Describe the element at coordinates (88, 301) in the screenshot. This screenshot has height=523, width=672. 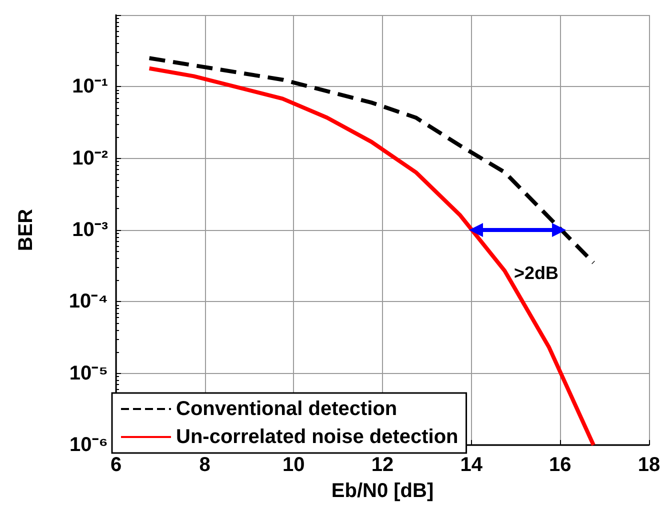
I see `y-tick-label: 10⁻⁴` at that location.